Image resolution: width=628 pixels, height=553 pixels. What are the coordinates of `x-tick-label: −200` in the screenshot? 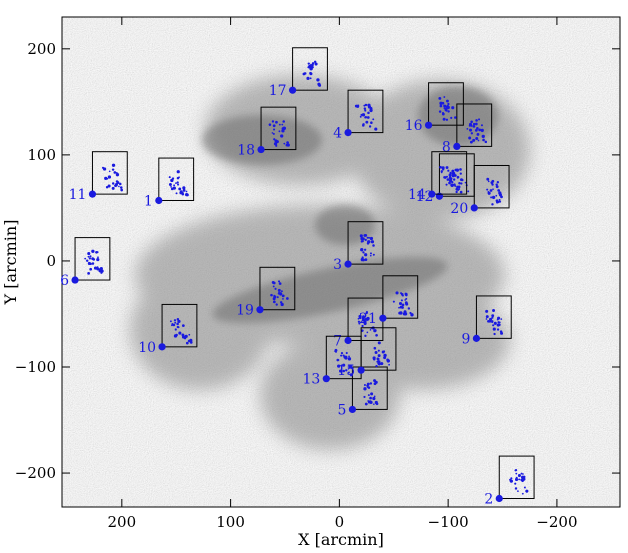 It's located at (556, 522).